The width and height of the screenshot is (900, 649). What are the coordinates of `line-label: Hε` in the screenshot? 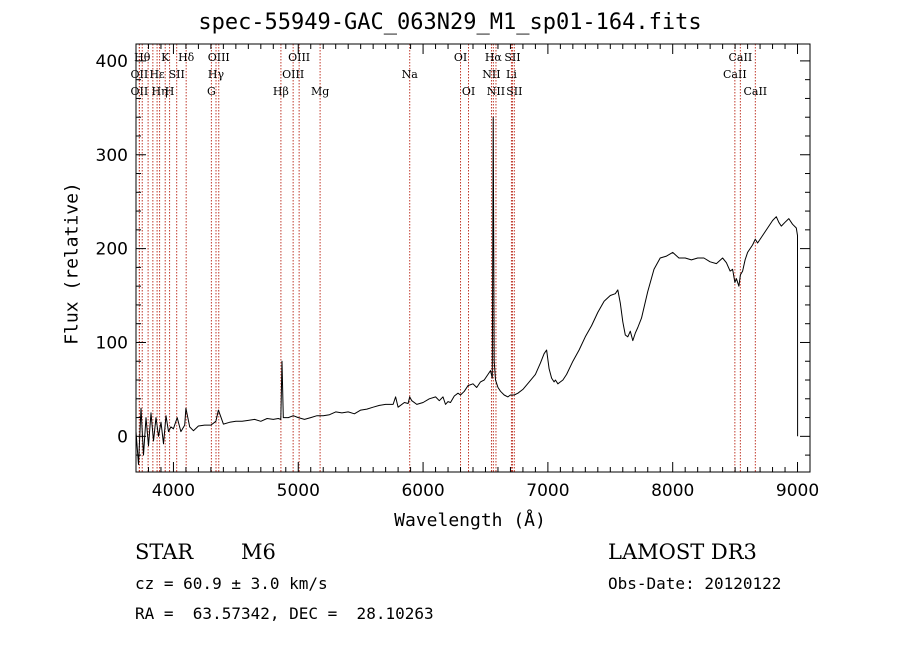 It's located at (157, 74).